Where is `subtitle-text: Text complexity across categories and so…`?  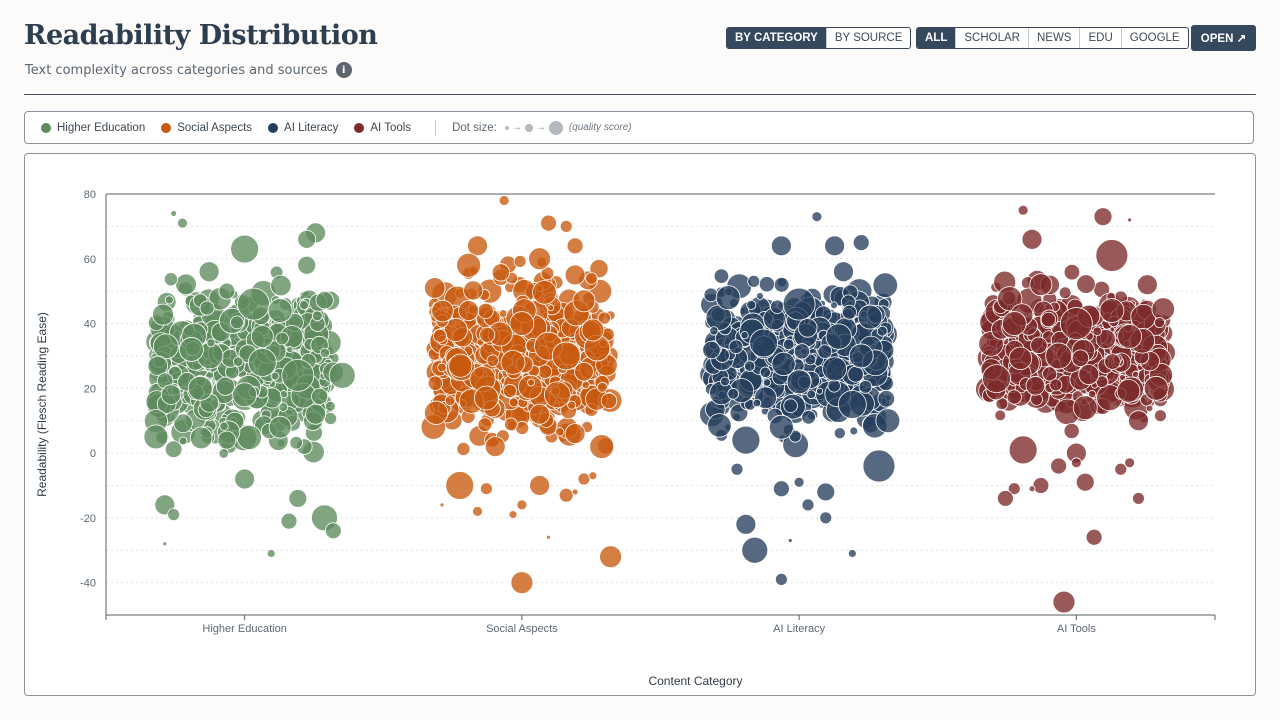 subtitle-text: Text complexity across categories and so… is located at coordinates (176, 70).